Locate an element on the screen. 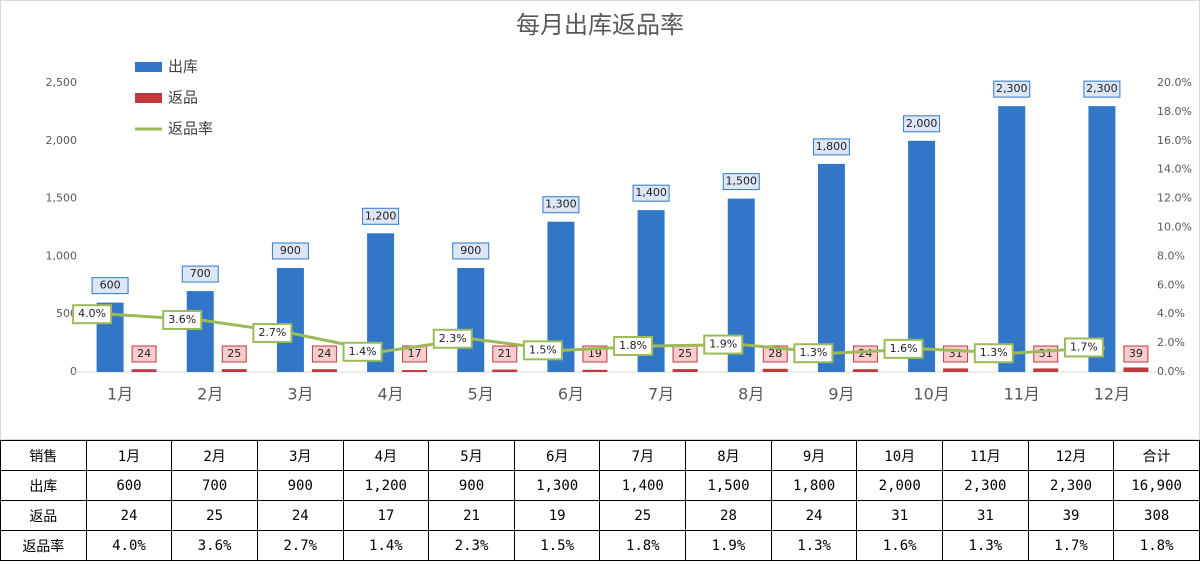  table-cell: 1.3% is located at coordinates (814, 545).